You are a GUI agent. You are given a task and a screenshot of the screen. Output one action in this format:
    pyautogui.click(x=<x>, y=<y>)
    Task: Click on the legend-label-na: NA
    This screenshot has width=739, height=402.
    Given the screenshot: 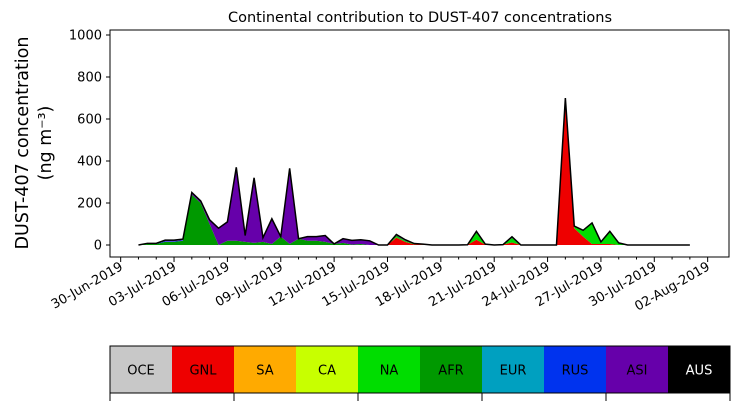 What is the action you would take?
    pyautogui.click(x=389, y=371)
    